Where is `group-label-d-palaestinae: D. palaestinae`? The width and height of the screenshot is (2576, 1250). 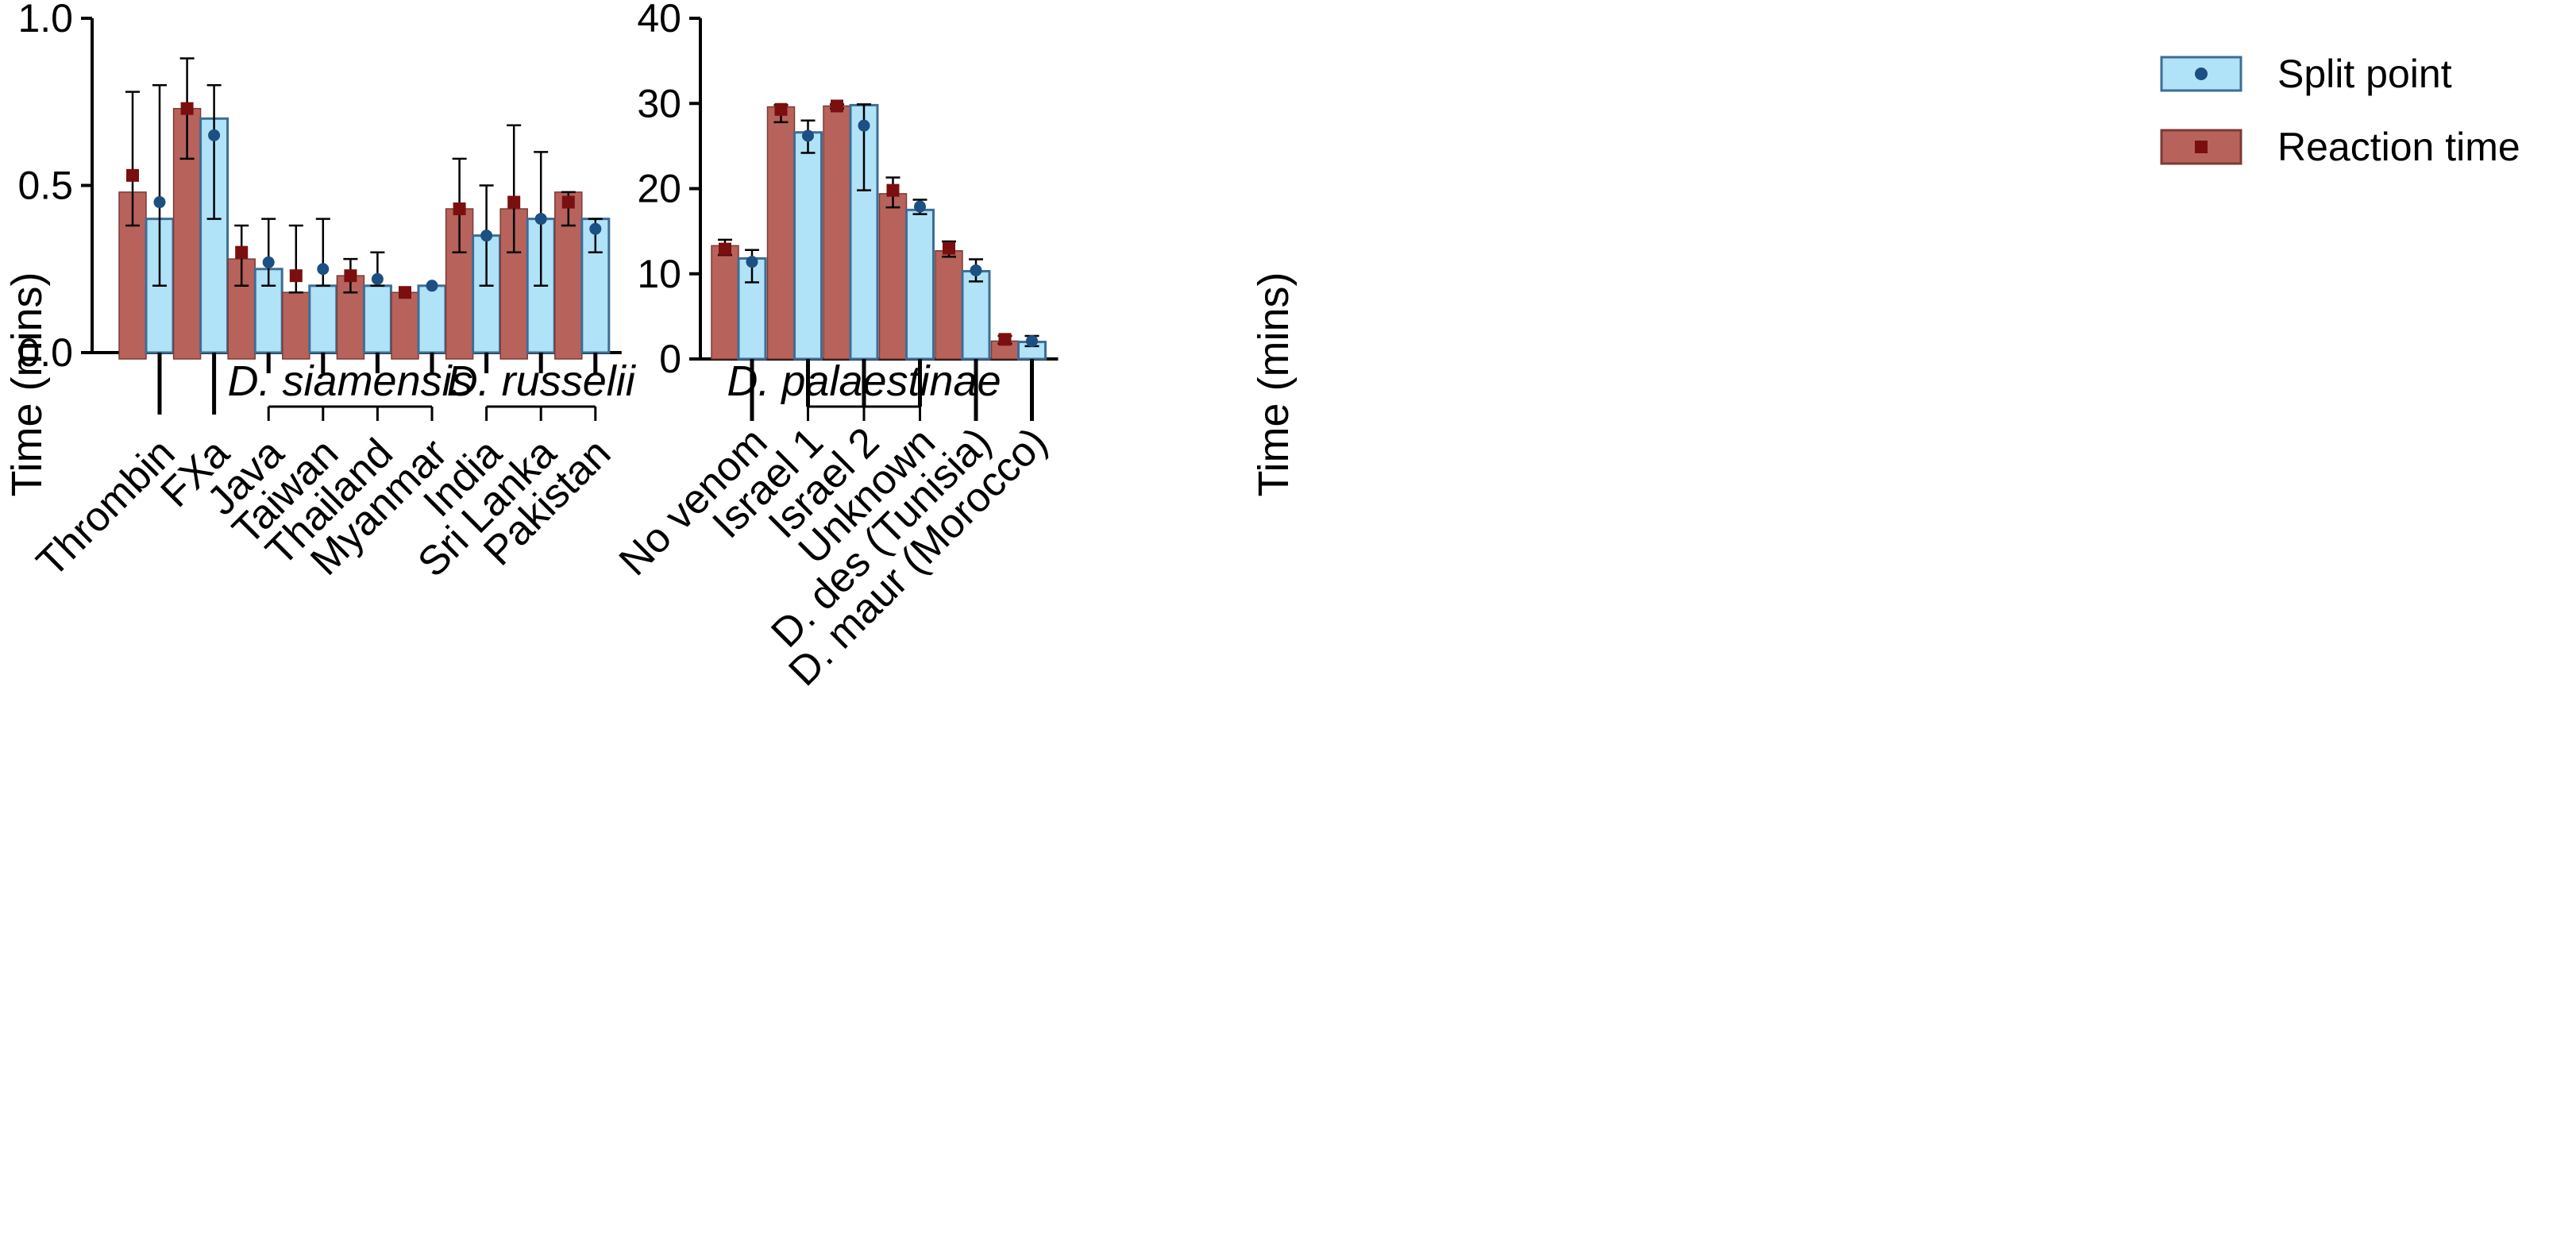 group-label-d-palaestinae: D. palaestinae is located at coordinates (864, 381).